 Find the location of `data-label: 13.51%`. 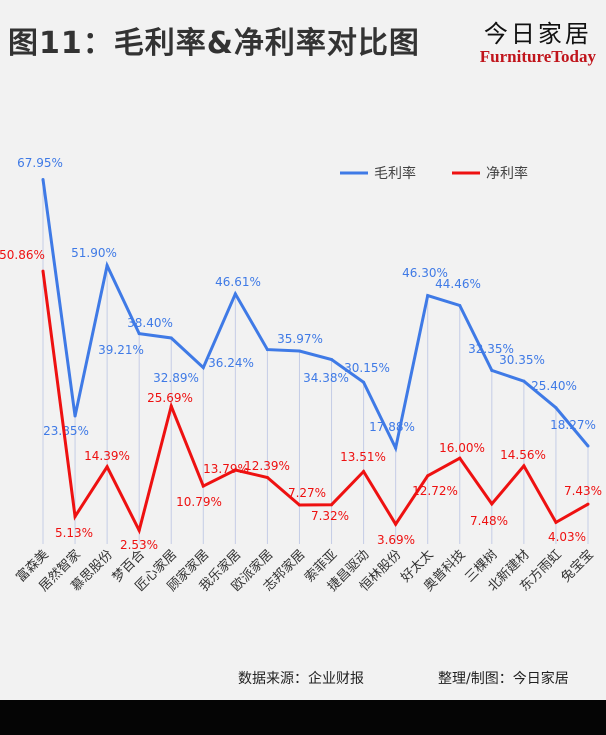

data-label: 13.51% is located at coordinates (363, 457).